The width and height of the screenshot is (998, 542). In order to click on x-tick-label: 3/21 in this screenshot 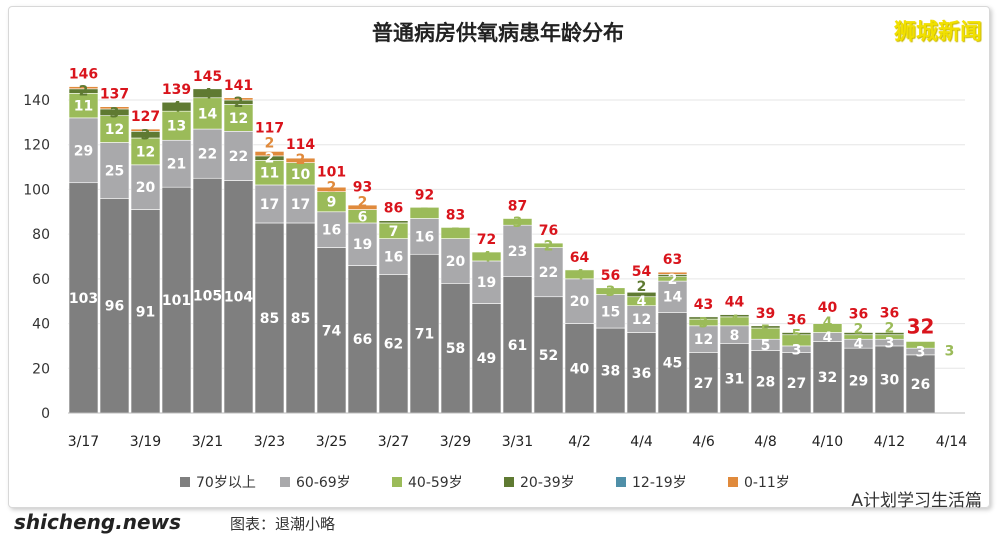, I will do `click(207, 442)`.